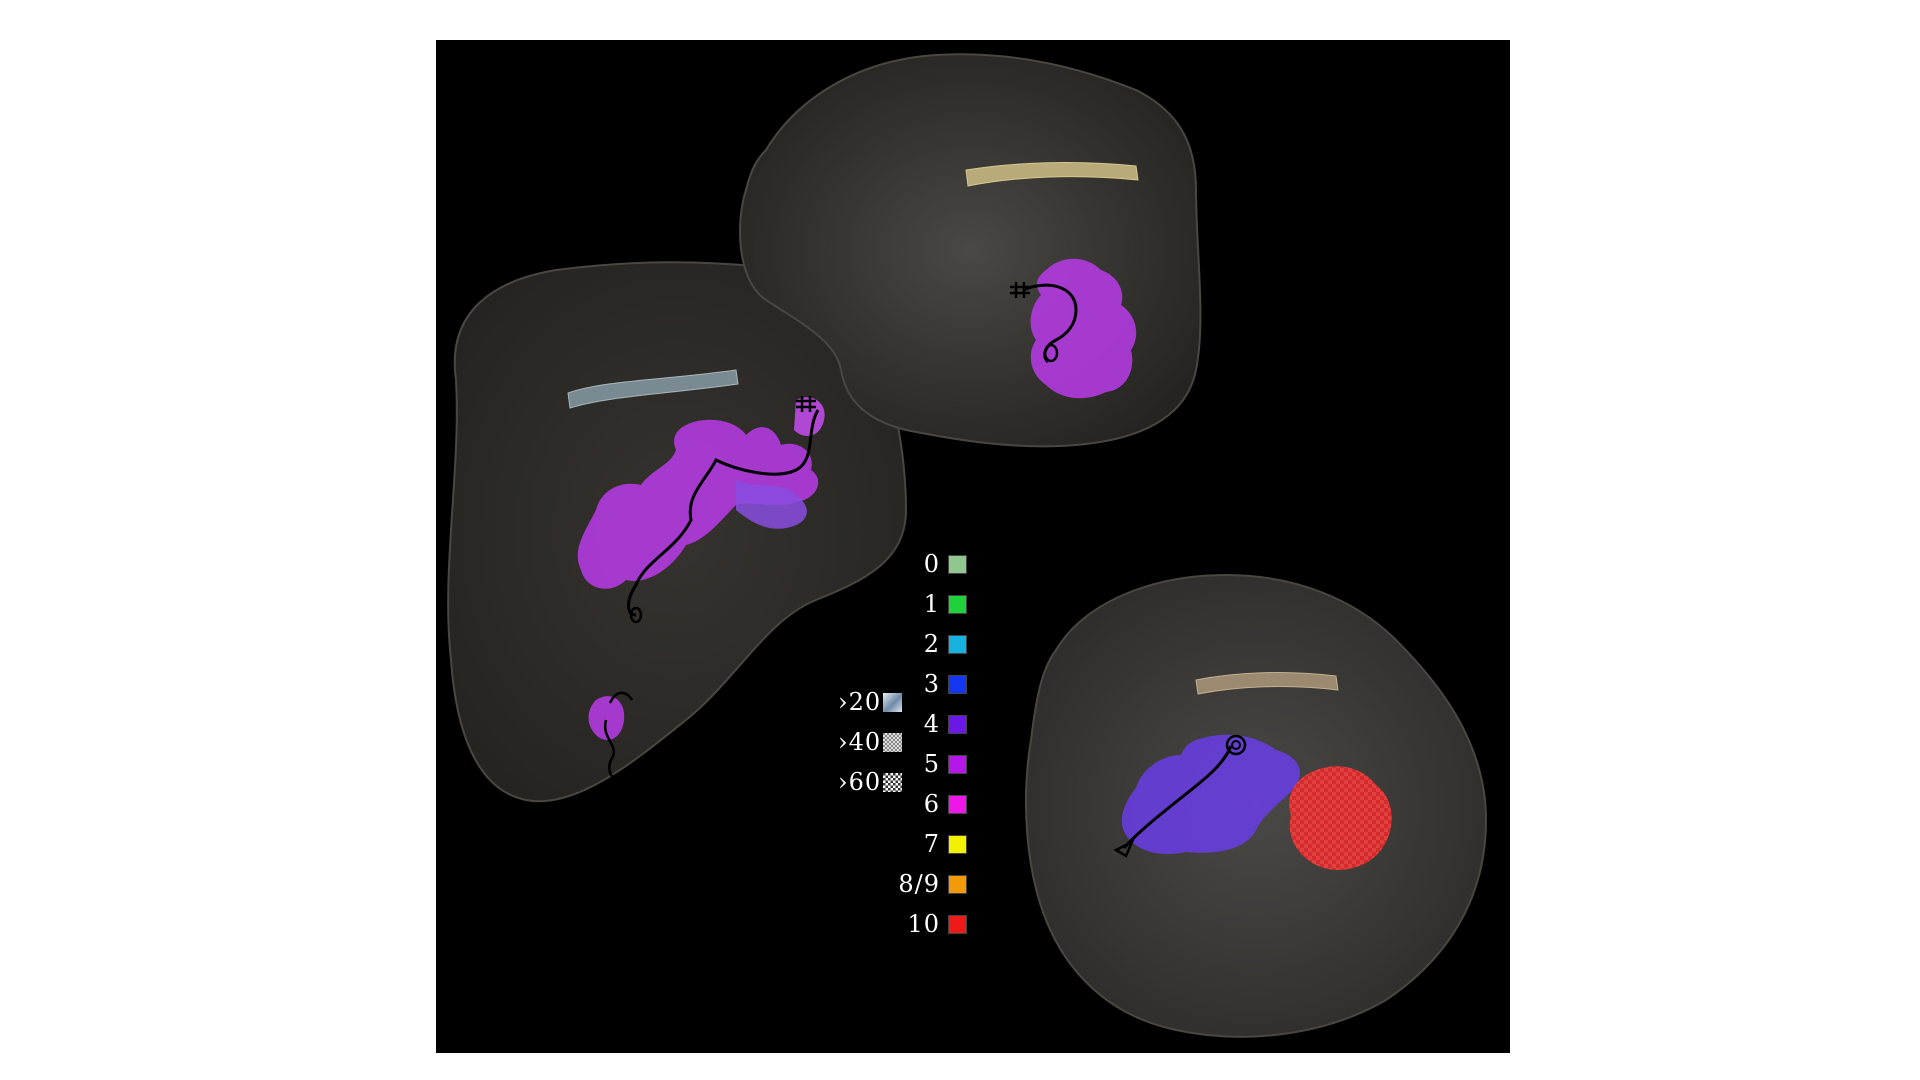 The height and width of the screenshot is (1080, 1920). I want to click on density-item-0: ›20, so click(870, 702).